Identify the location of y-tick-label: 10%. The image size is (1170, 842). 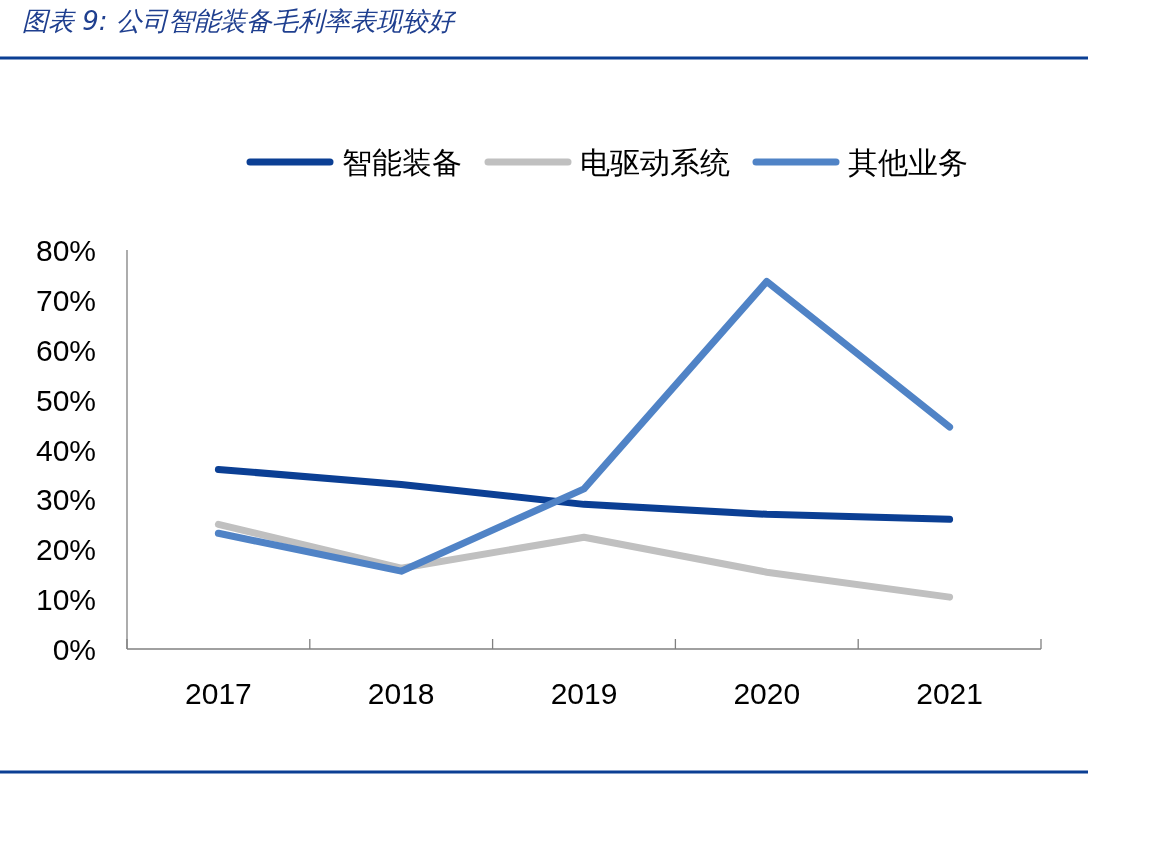
(65, 600).